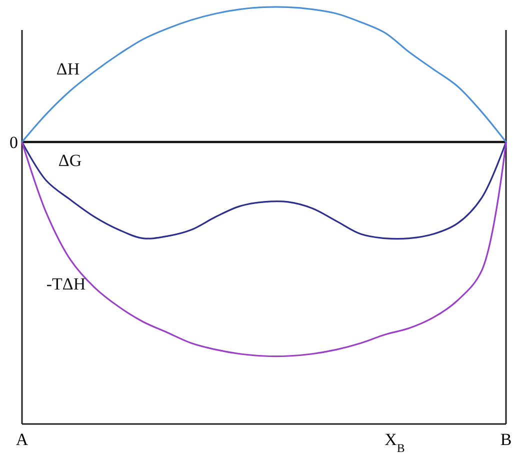  Describe the element at coordinates (70, 160) in the screenshot. I see `series-label: ΔG` at that location.